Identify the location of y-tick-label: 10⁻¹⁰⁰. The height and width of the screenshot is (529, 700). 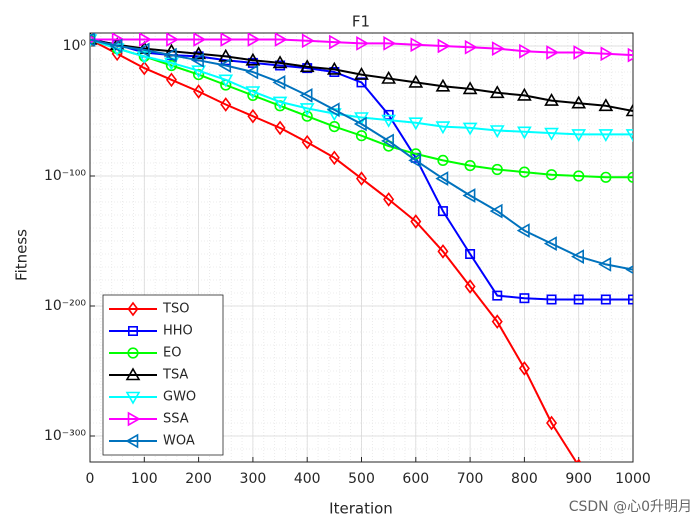
(65, 176).